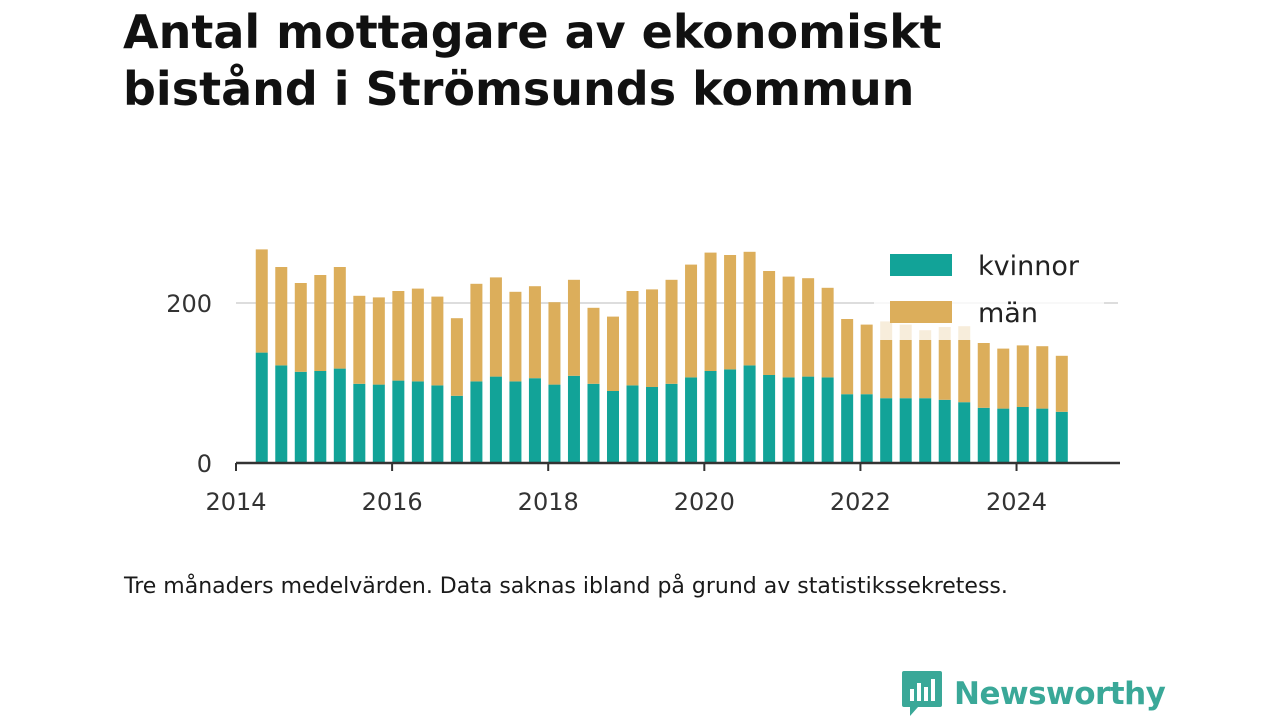 The height and width of the screenshot is (720, 1280). I want to click on brand-name: Newsworthy, so click(1060, 694).